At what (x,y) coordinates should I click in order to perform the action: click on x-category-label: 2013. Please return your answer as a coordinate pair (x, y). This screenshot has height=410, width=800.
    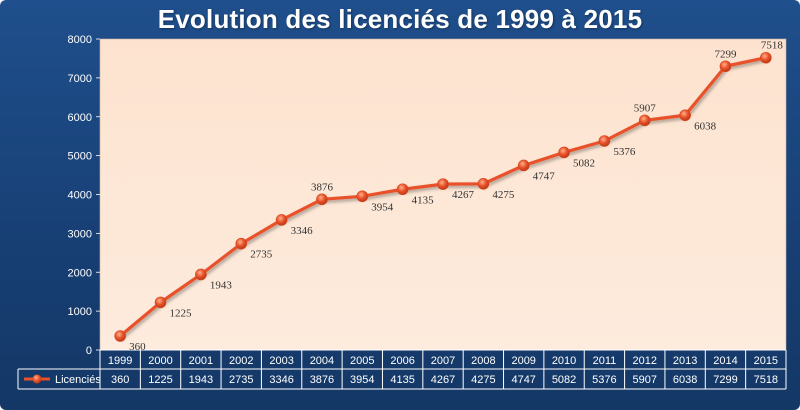
    Looking at the image, I should click on (685, 361).